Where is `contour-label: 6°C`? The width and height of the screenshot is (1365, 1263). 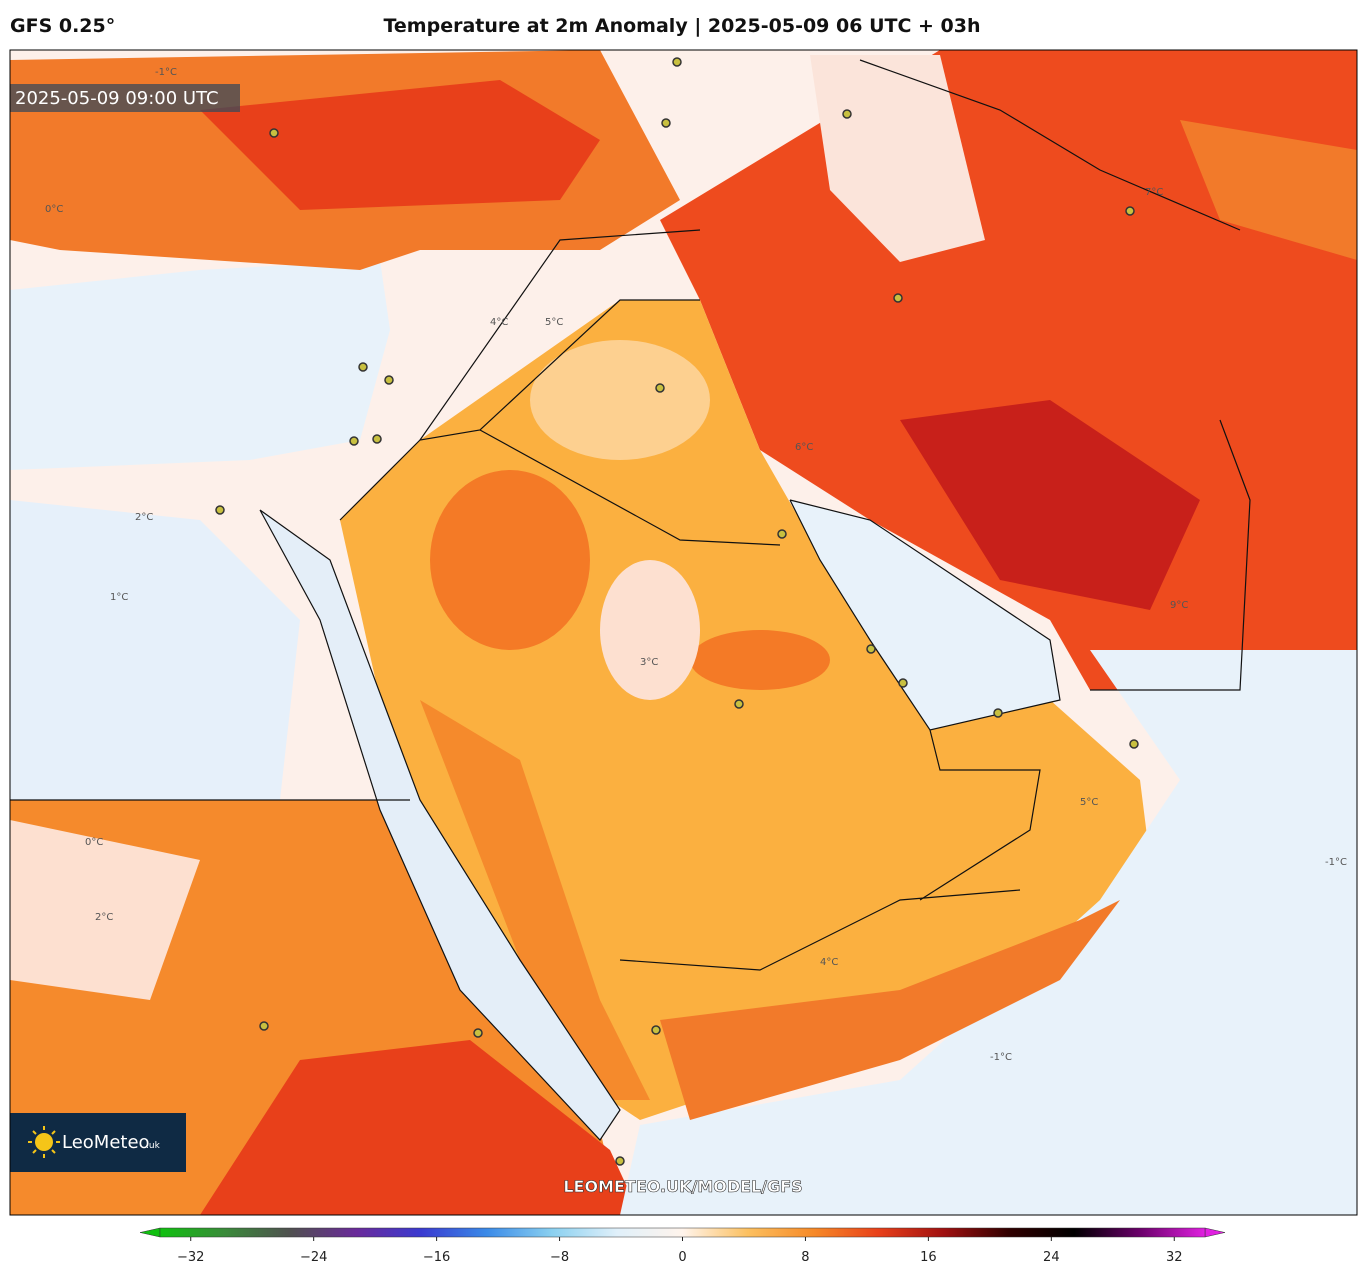 contour-label: 6°C is located at coordinates (804, 447).